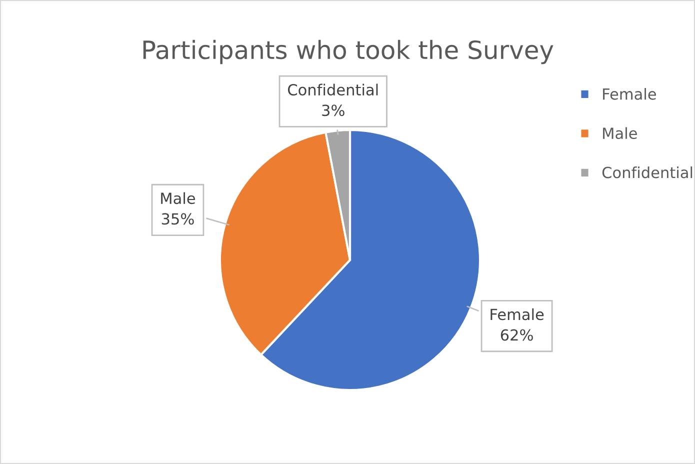 The width and height of the screenshot is (695, 464). I want to click on chart-title: Participants who took the Survey, so click(348, 52).